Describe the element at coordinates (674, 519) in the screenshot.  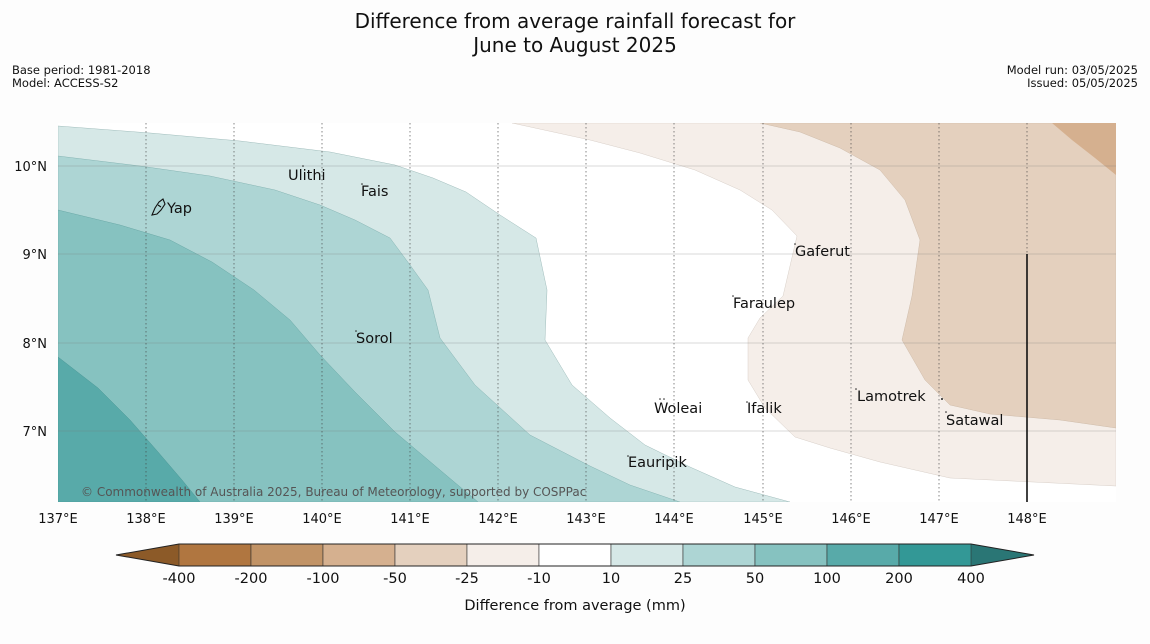
I see `lon-label-144e: 144°E` at that location.